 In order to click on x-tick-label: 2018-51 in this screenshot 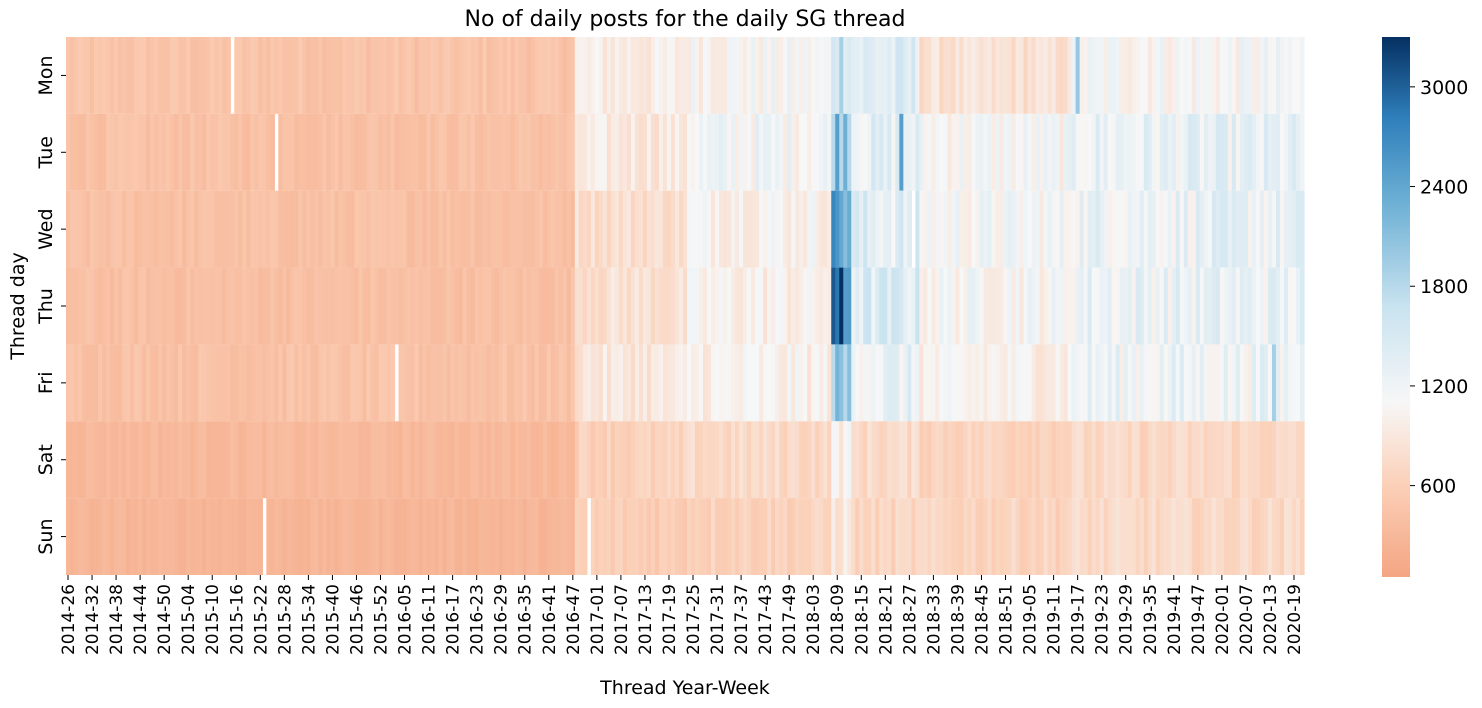, I will do `click(1007, 619)`.